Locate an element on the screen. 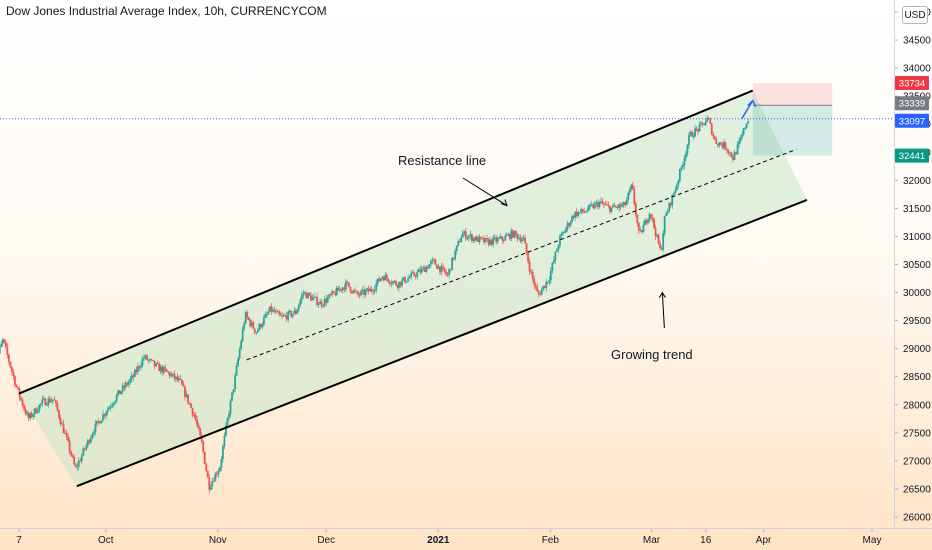  price-label-text: 33339 is located at coordinates (912, 104).